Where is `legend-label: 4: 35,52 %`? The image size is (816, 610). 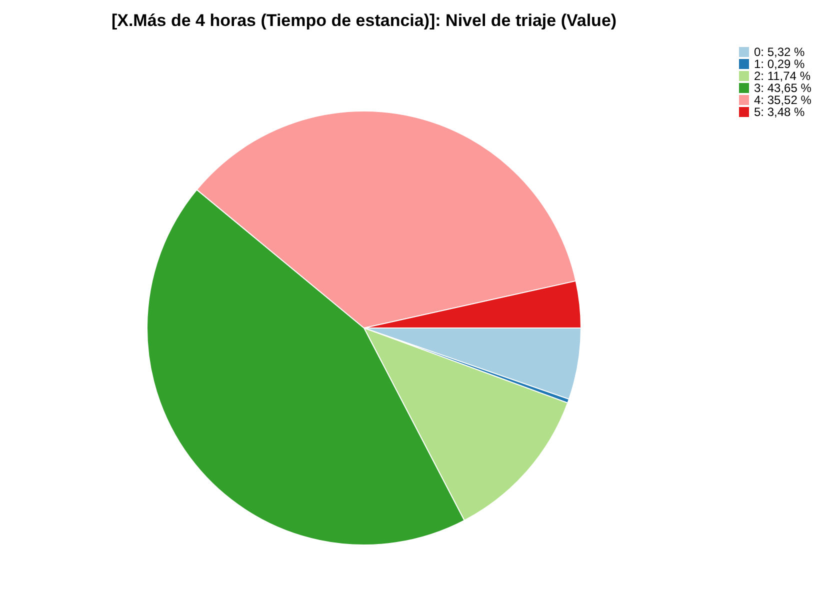 legend-label: 4: 35,52 % is located at coordinates (783, 100).